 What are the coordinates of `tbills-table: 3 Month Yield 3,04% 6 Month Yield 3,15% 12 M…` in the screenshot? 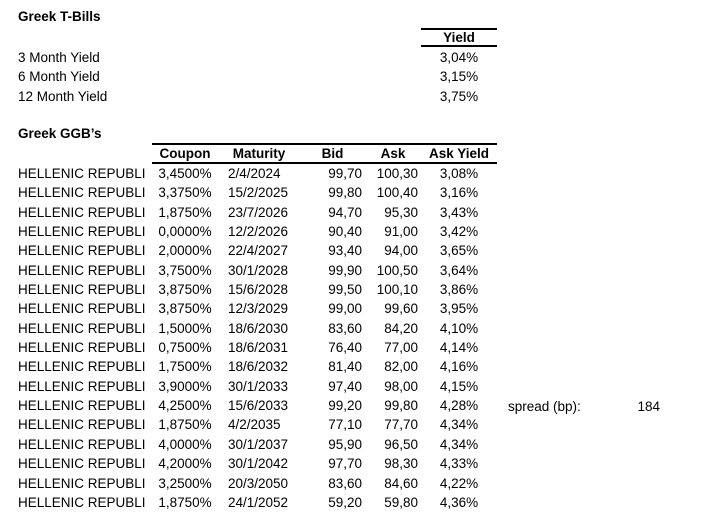 It's located at (350, 77).